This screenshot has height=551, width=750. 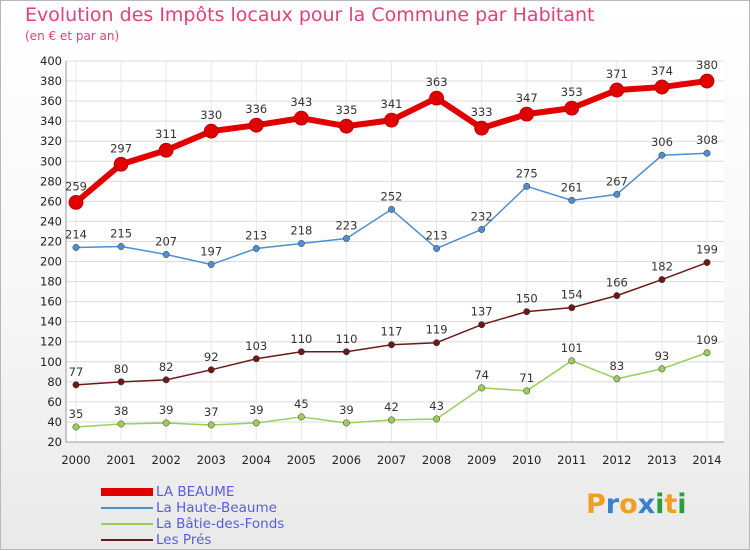 I want to click on data-label: 42, so click(x=391, y=407).